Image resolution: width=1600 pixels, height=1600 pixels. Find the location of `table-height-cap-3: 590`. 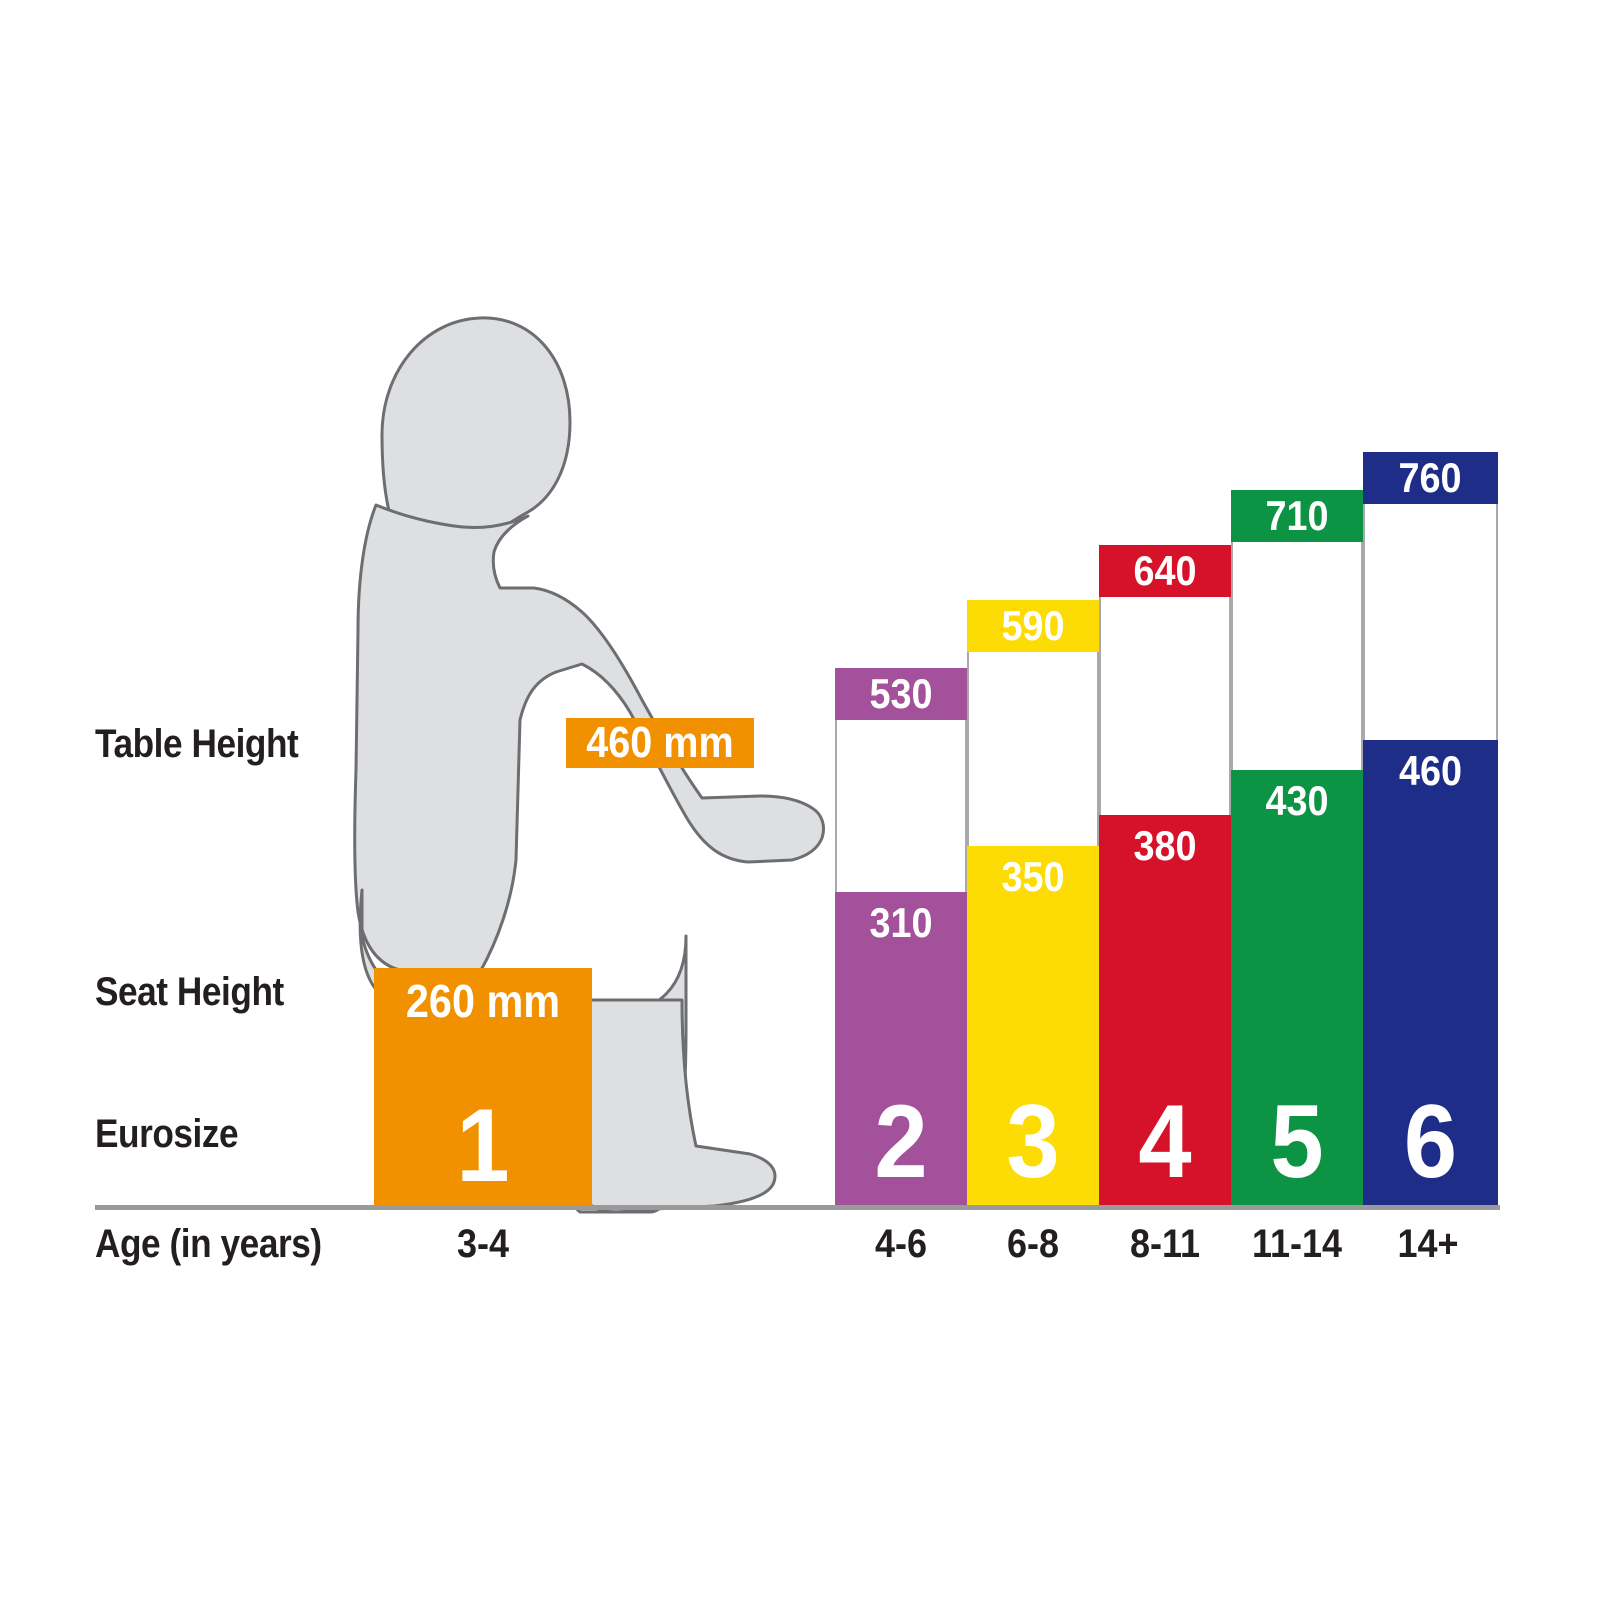

table-height-cap-3: 590 is located at coordinates (1033, 626).